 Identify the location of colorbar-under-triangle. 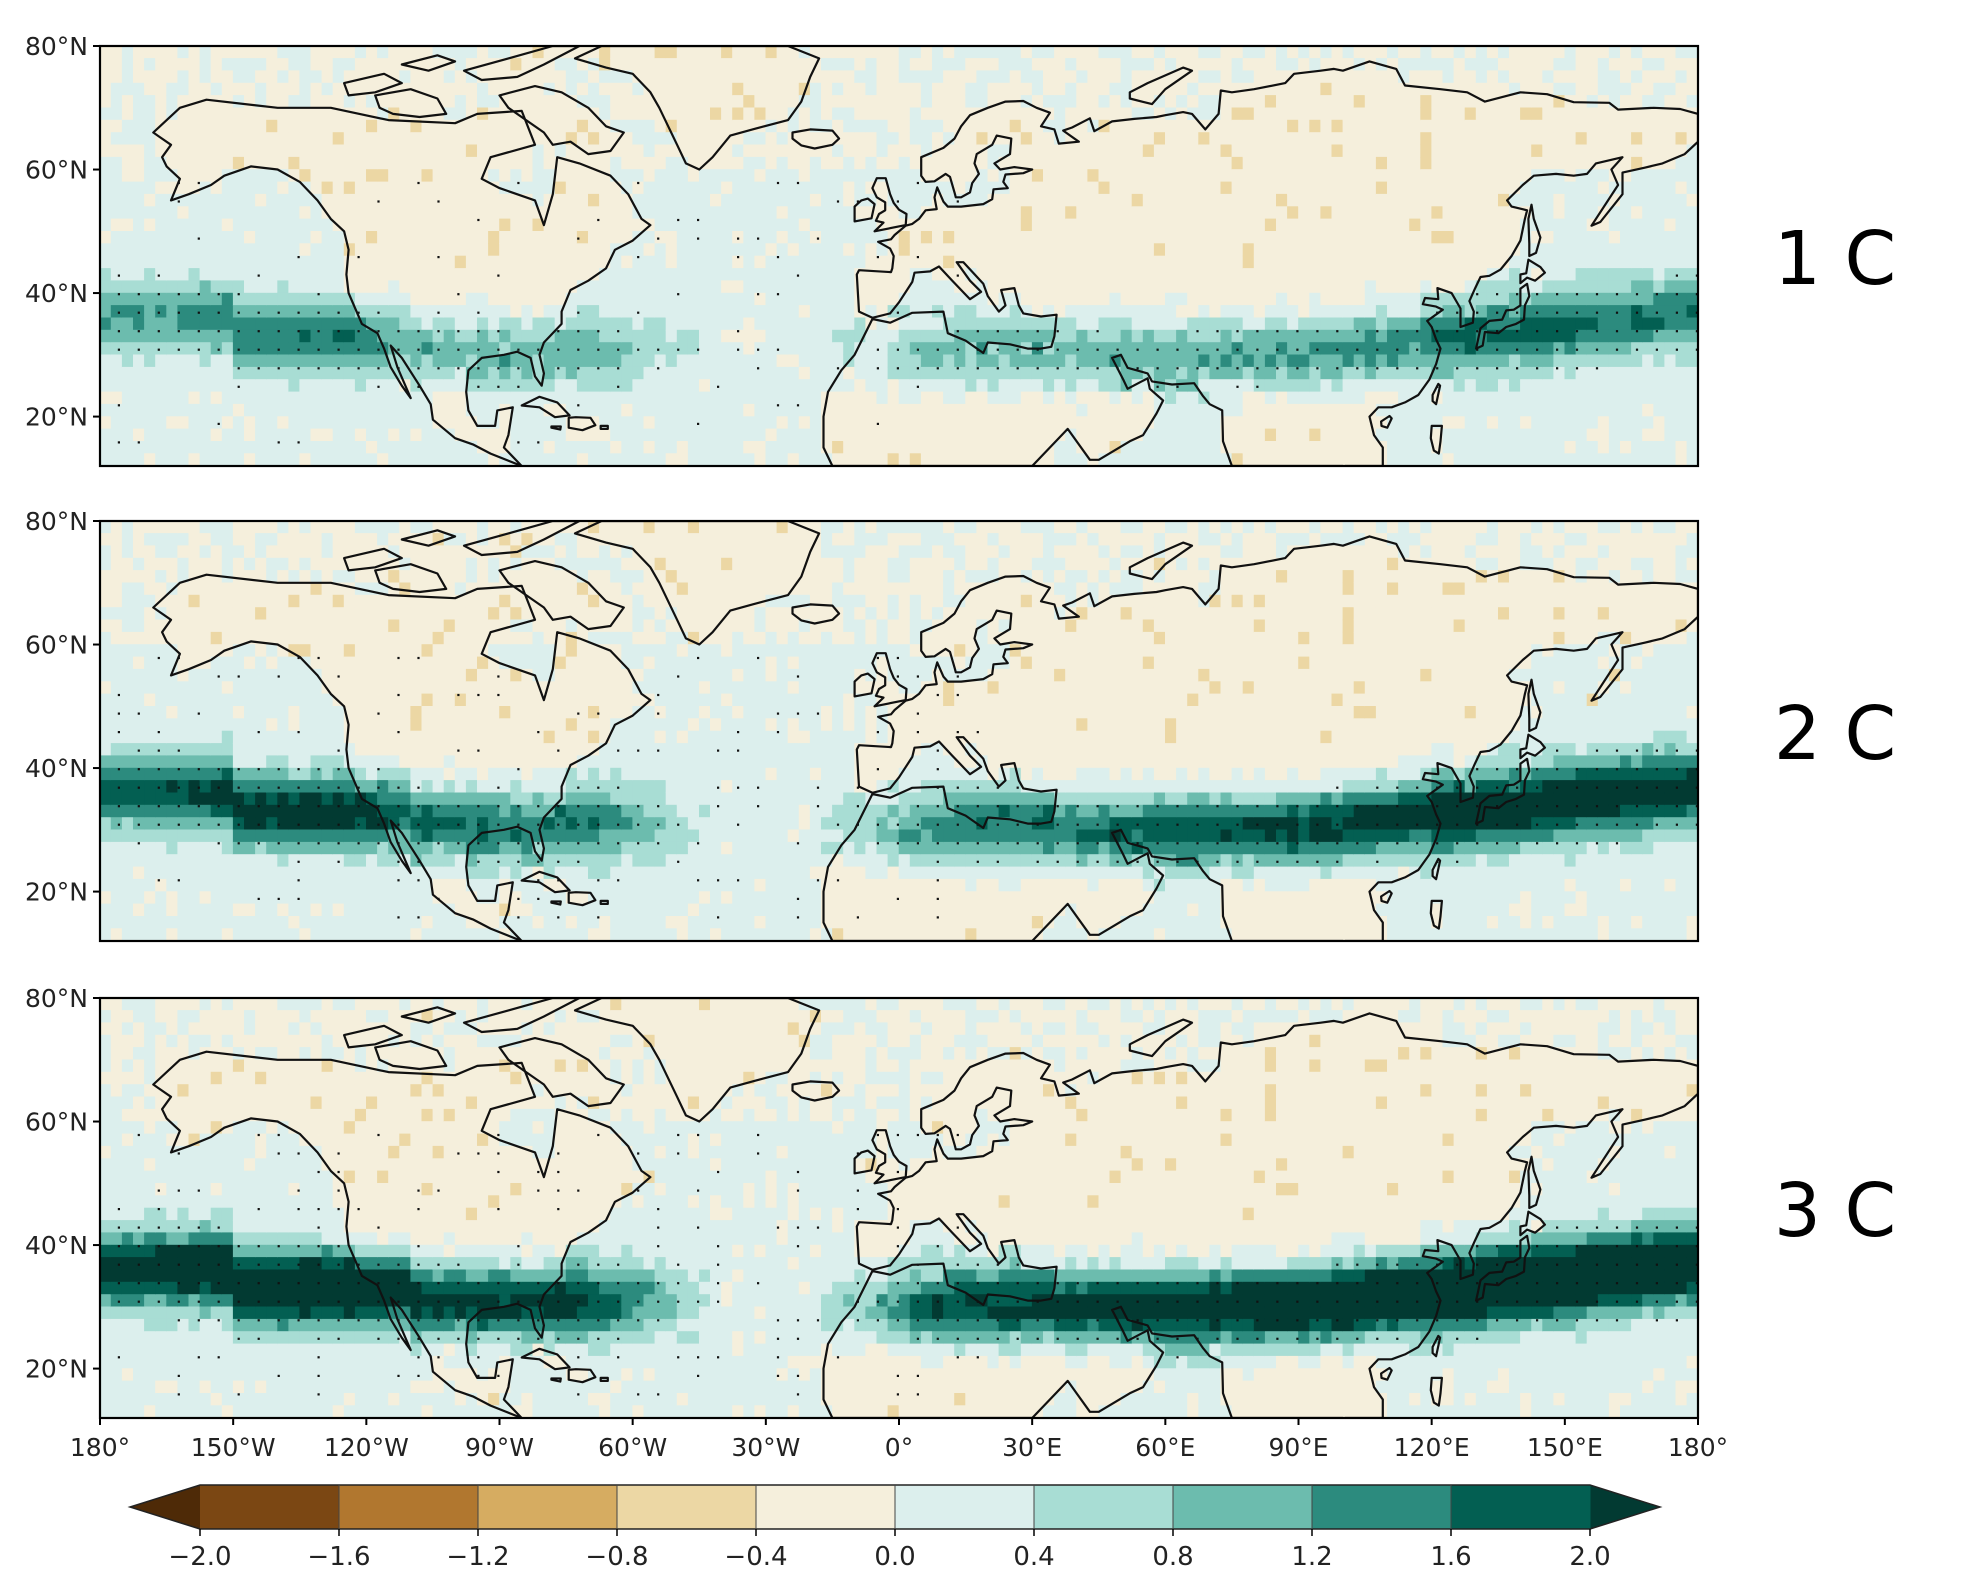
(165, 1507).